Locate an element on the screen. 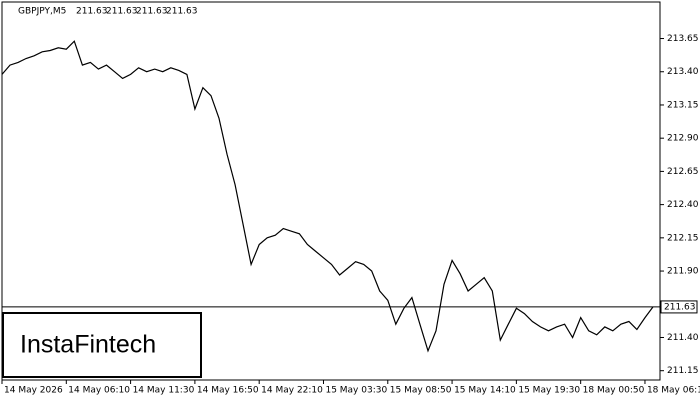 Image resolution: width=700 pixels, height=400 pixels. x-tick-label: 15 May 03:30 is located at coordinates (356, 391).